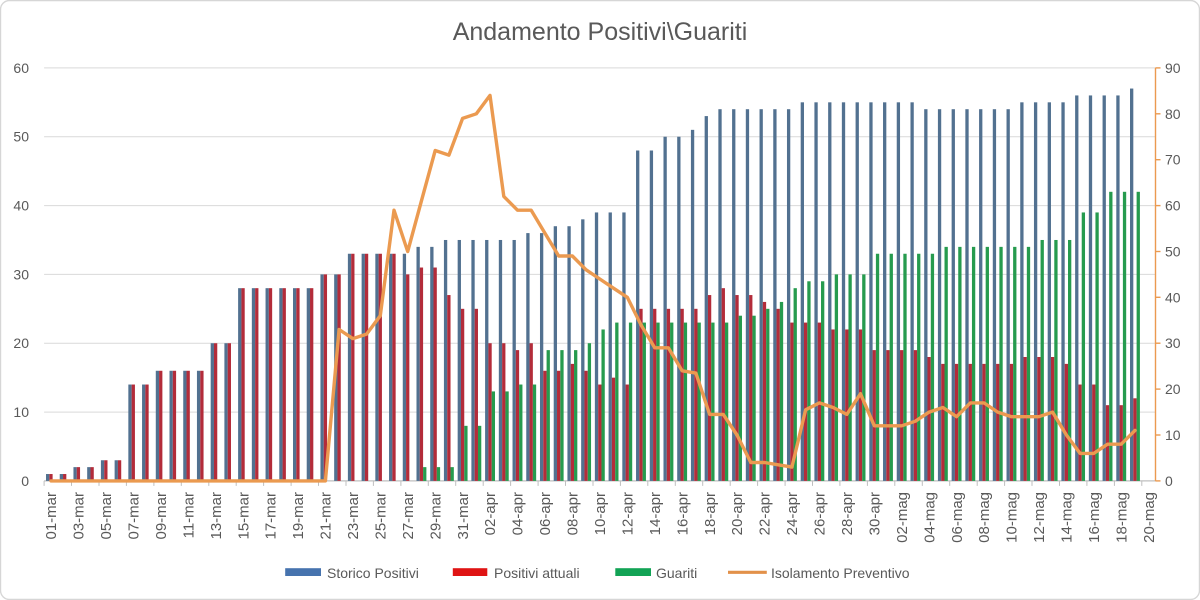 Image resolution: width=1200 pixels, height=600 pixels. What do you see at coordinates (655, 513) in the screenshot?
I see `svg-text: 14-apr` at bounding box center [655, 513].